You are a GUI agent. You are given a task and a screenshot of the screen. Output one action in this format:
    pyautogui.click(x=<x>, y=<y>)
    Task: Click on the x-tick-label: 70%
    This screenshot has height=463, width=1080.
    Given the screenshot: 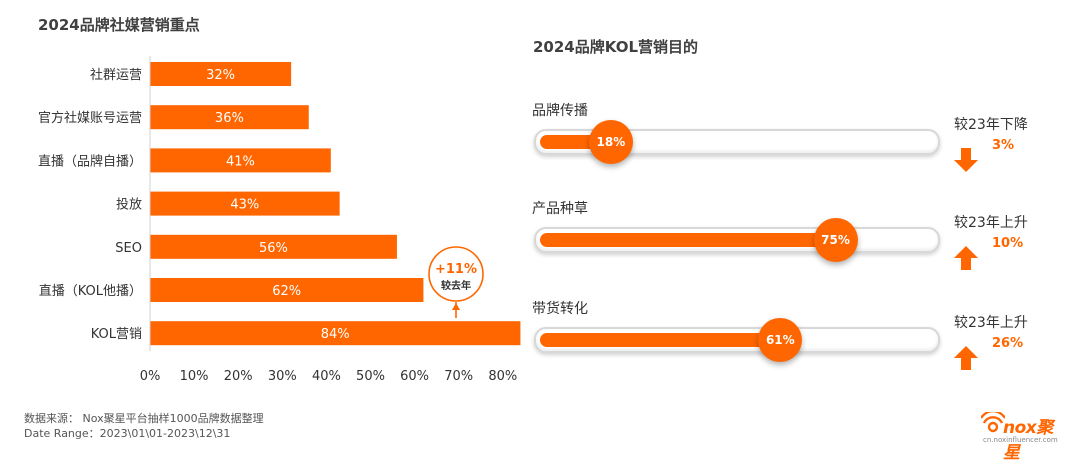 What is the action you would take?
    pyautogui.click(x=458, y=376)
    